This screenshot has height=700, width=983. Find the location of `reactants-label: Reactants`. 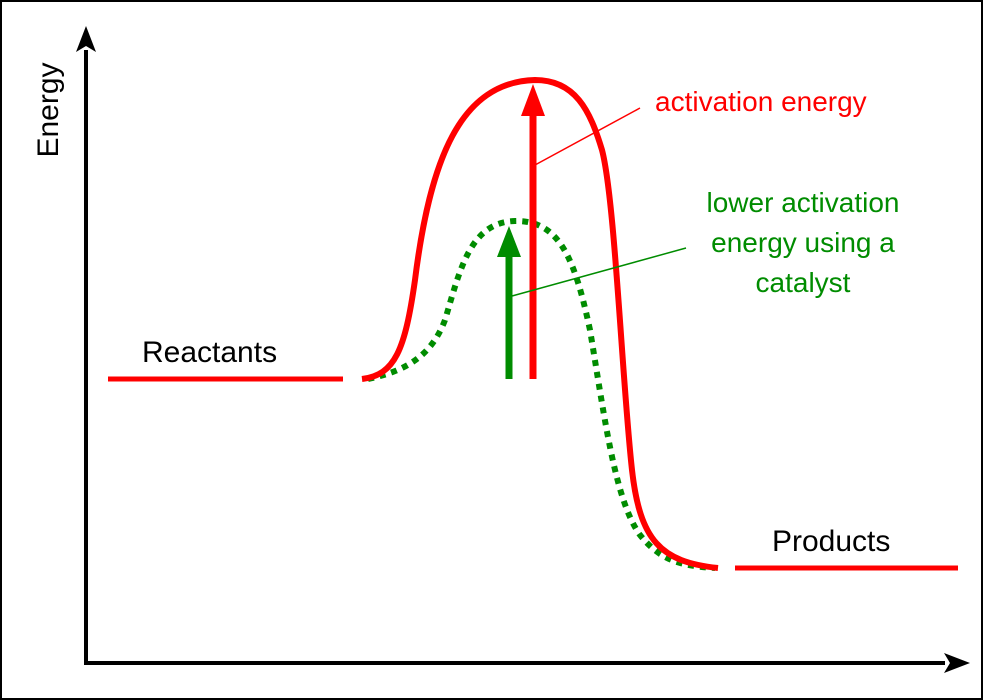

reactants-label: Reactants is located at coordinates (209, 352).